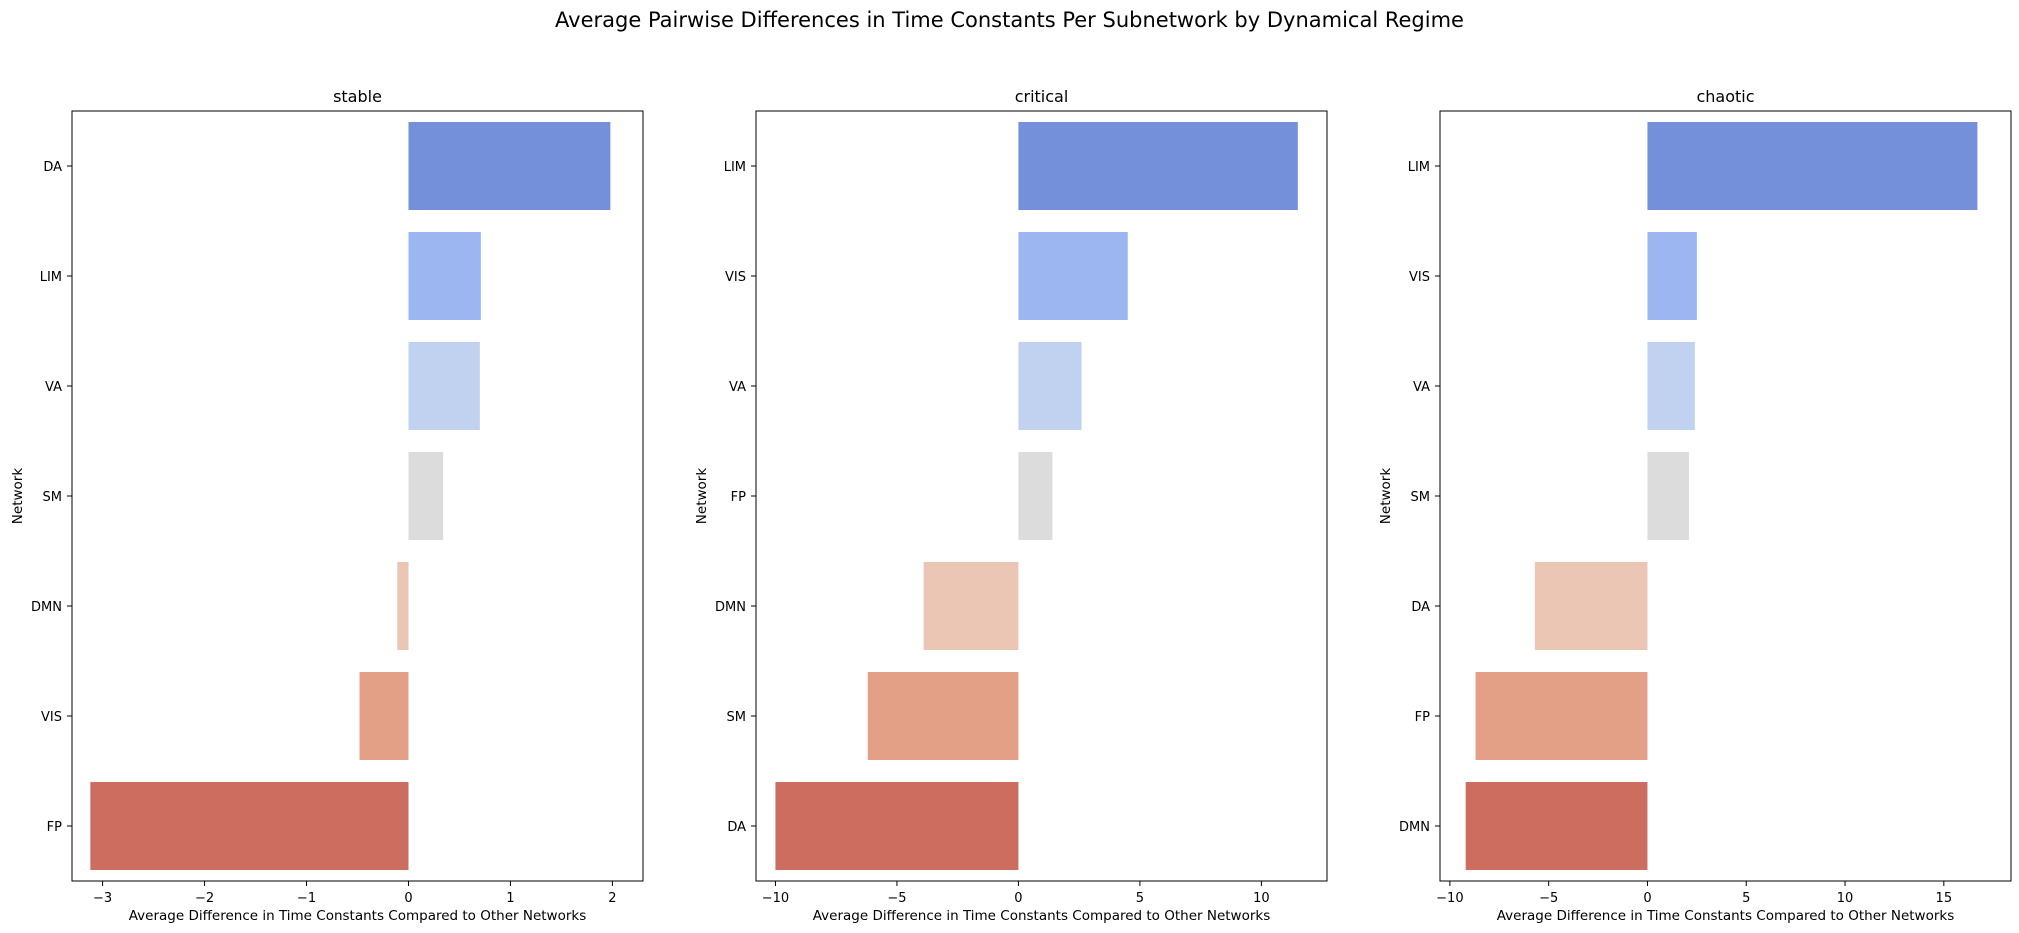  Describe the element at coordinates (612, 898) in the screenshot. I see `x-tick-label: 2` at that location.